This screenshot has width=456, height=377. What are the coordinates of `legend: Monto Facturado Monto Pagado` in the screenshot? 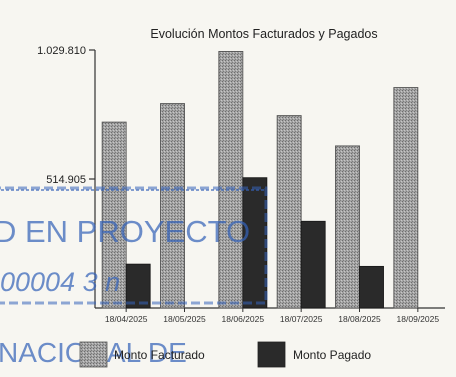 It's located at (225, 354).